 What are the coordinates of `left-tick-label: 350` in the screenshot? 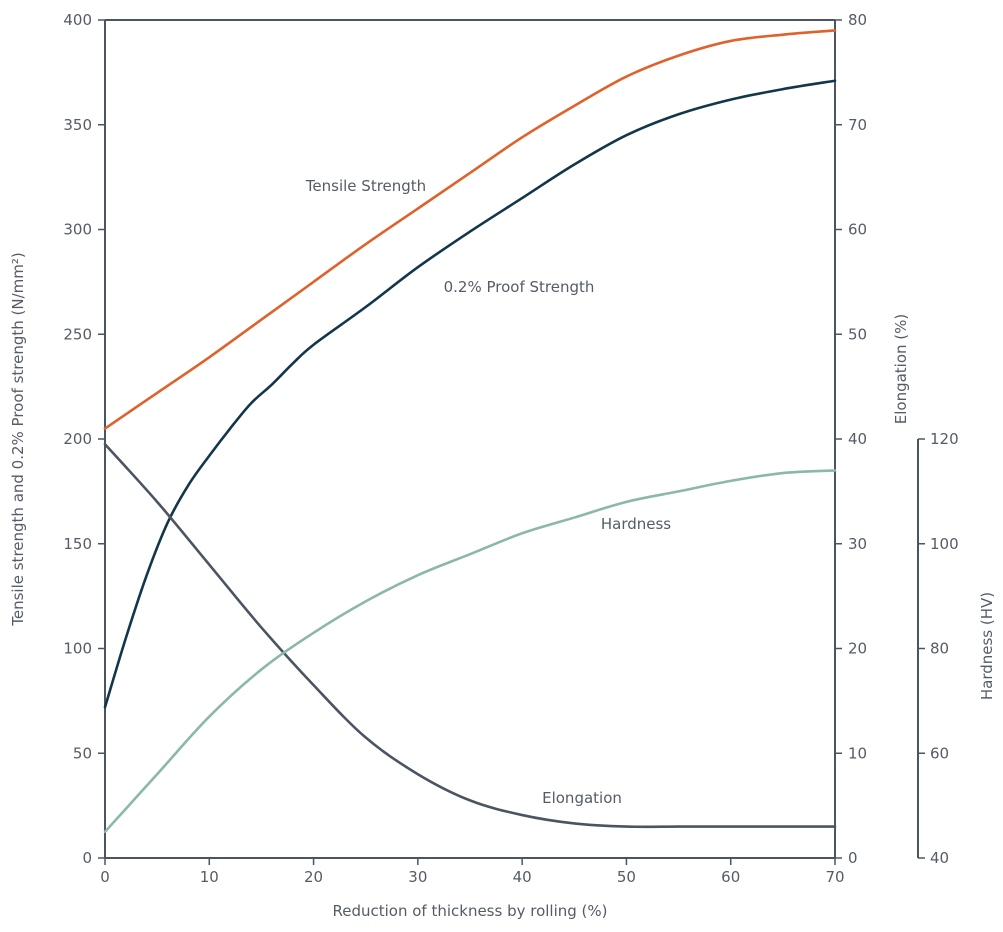 It's located at (77, 125).